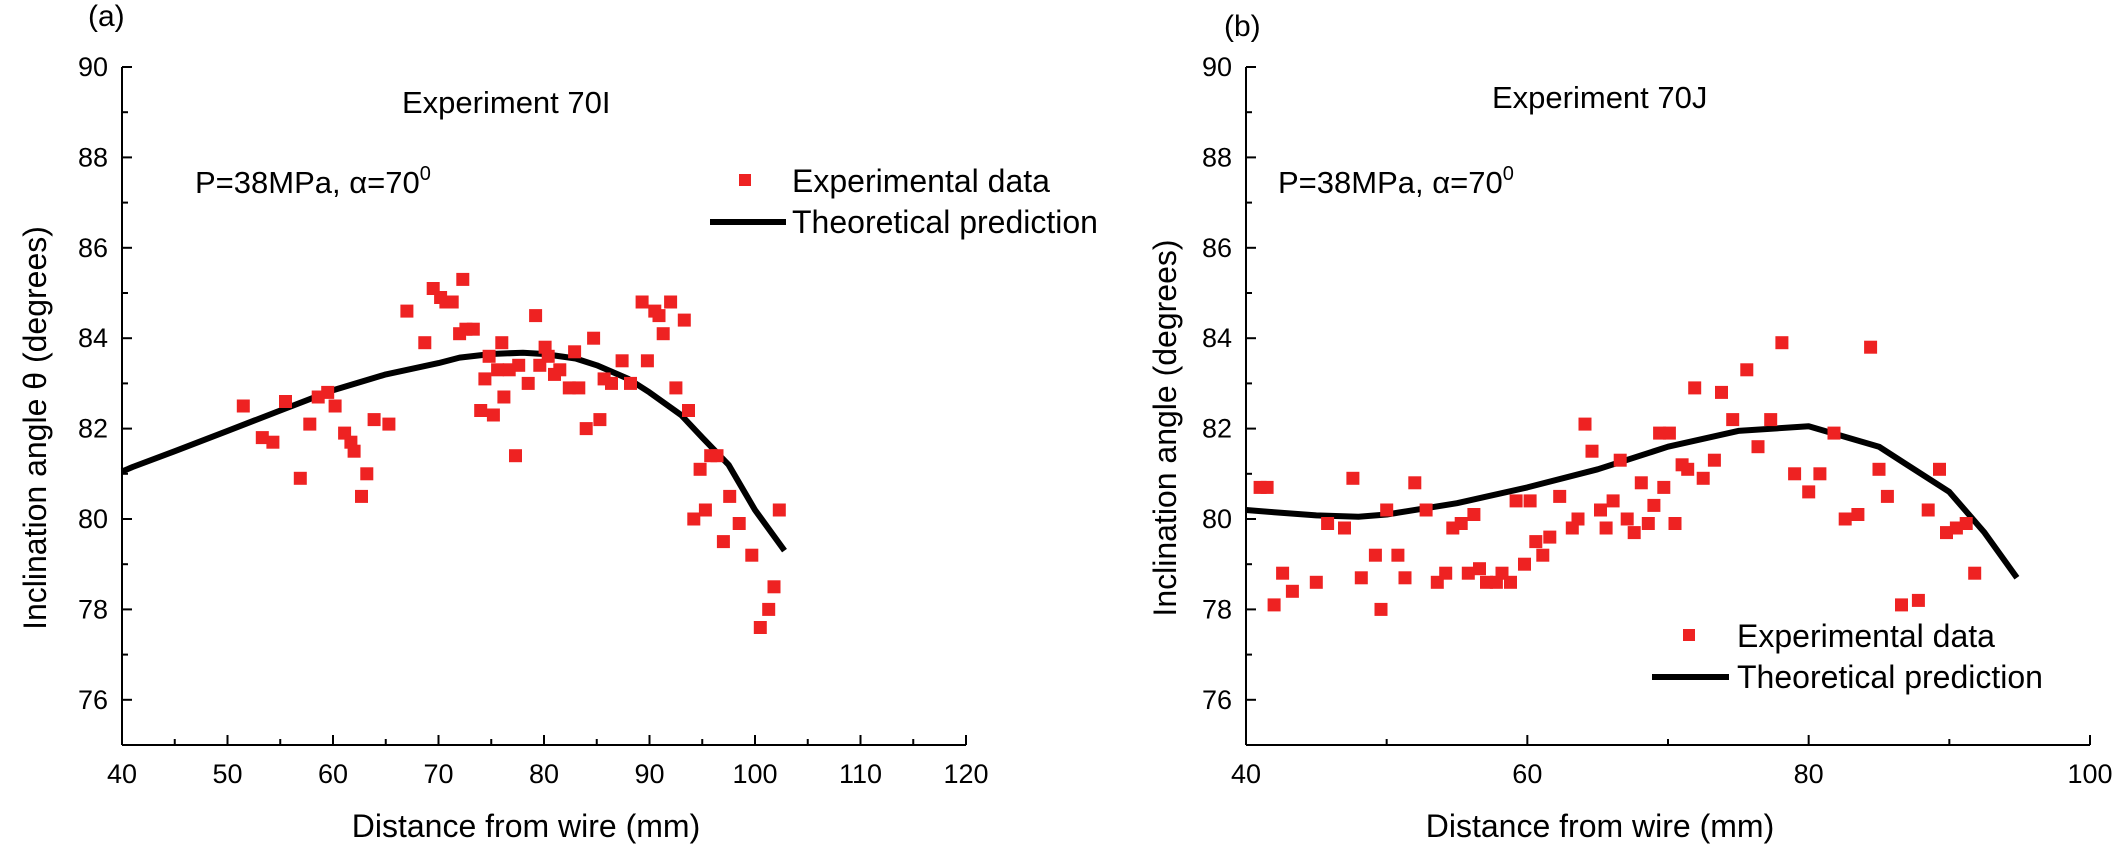 The width and height of the screenshot is (2120, 848). Describe the element at coordinates (544, 774) in the screenshot. I see `x-tick-label: 80` at that location.